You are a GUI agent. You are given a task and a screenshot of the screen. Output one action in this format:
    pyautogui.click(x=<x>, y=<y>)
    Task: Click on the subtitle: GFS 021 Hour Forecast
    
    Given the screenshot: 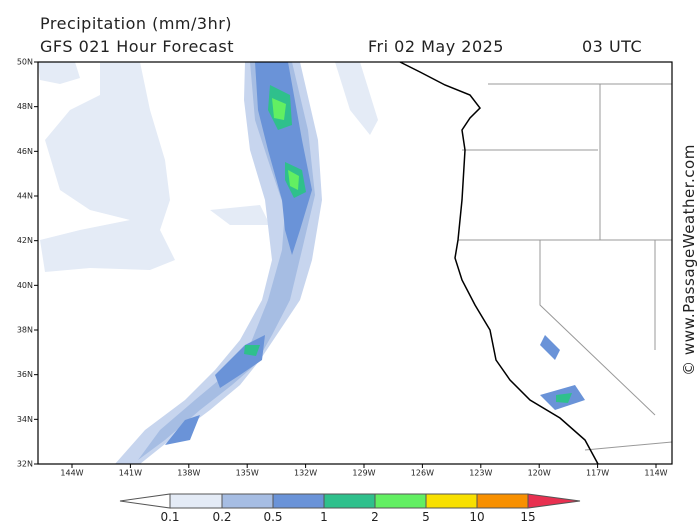 What is the action you would take?
    pyautogui.click(x=137, y=46)
    